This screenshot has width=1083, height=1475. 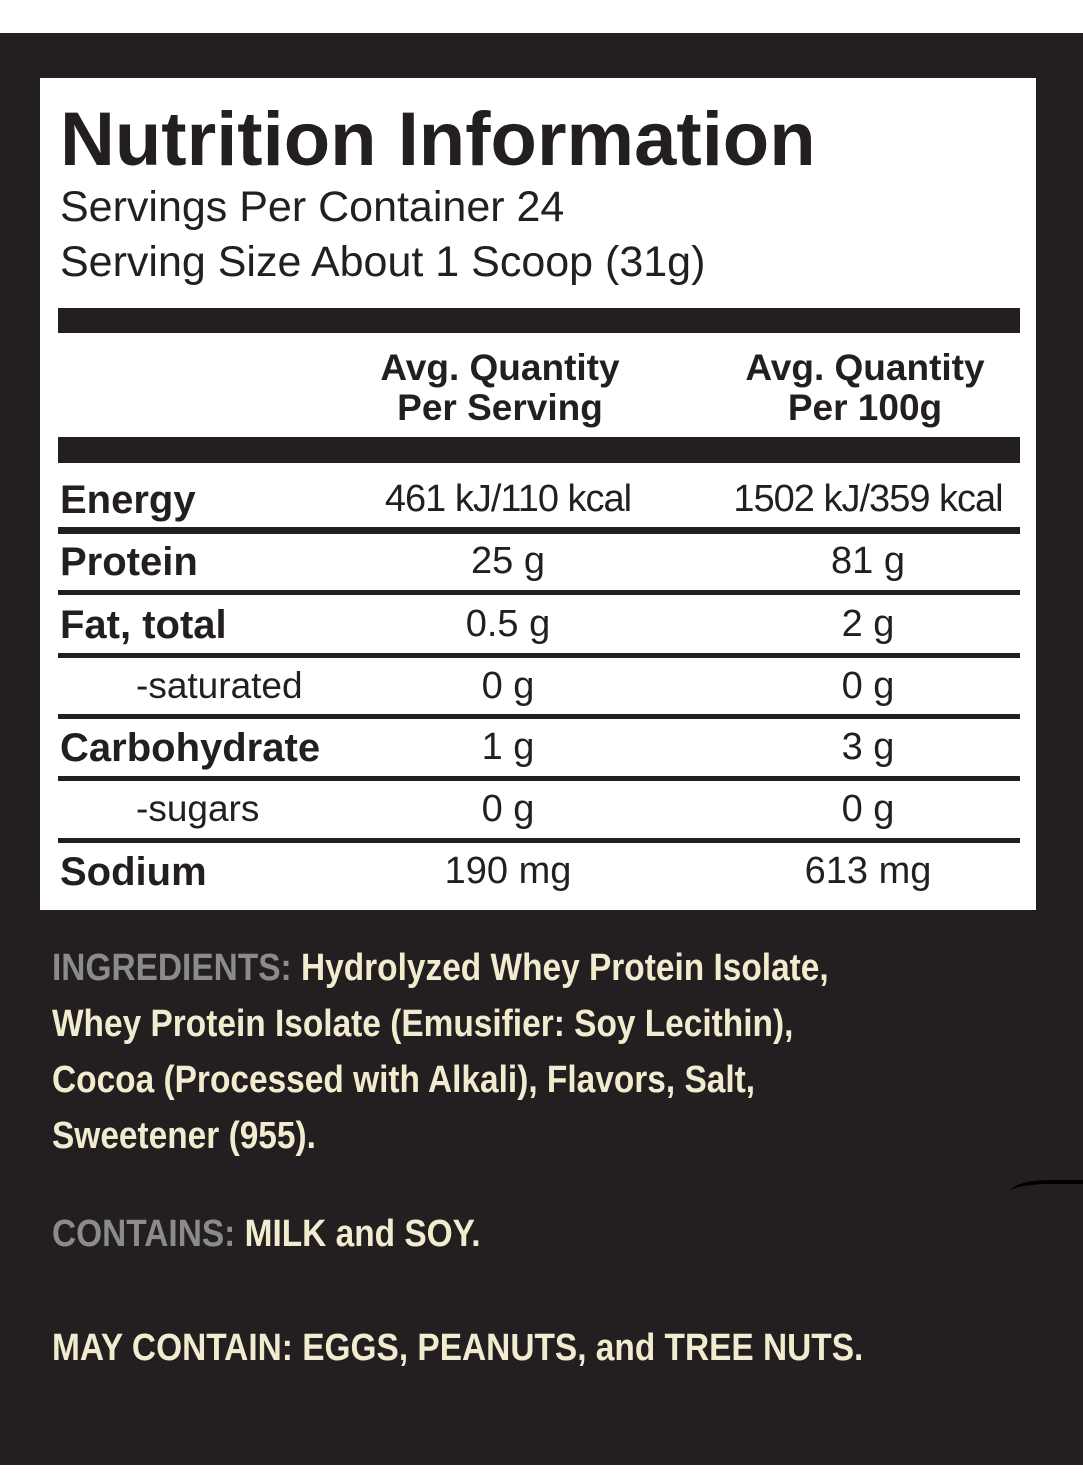 I want to click on nutrient-row-sugars: -sugars 0 g 0 g, so click(x=539, y=809).